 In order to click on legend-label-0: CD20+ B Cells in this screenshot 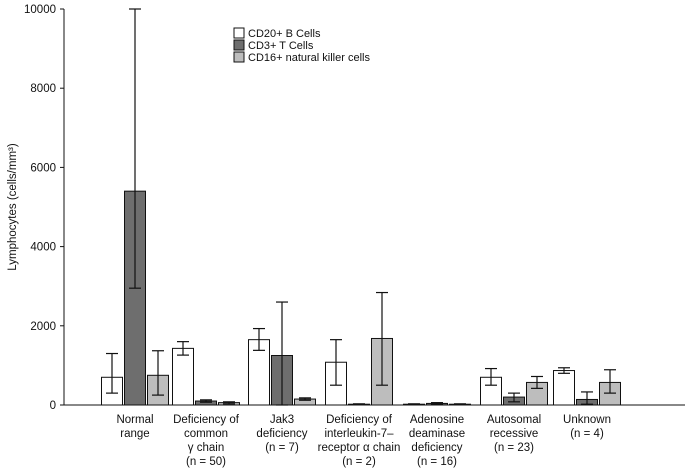, I will do `click(284, 34)`.